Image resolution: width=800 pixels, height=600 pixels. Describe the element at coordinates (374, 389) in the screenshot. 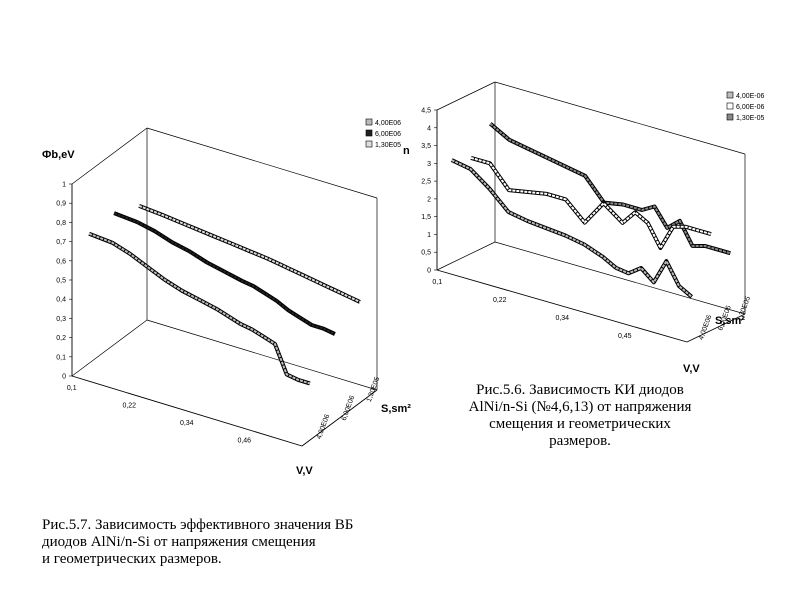

I see `c1-depth-tick-label: 1,30E05` at that location.